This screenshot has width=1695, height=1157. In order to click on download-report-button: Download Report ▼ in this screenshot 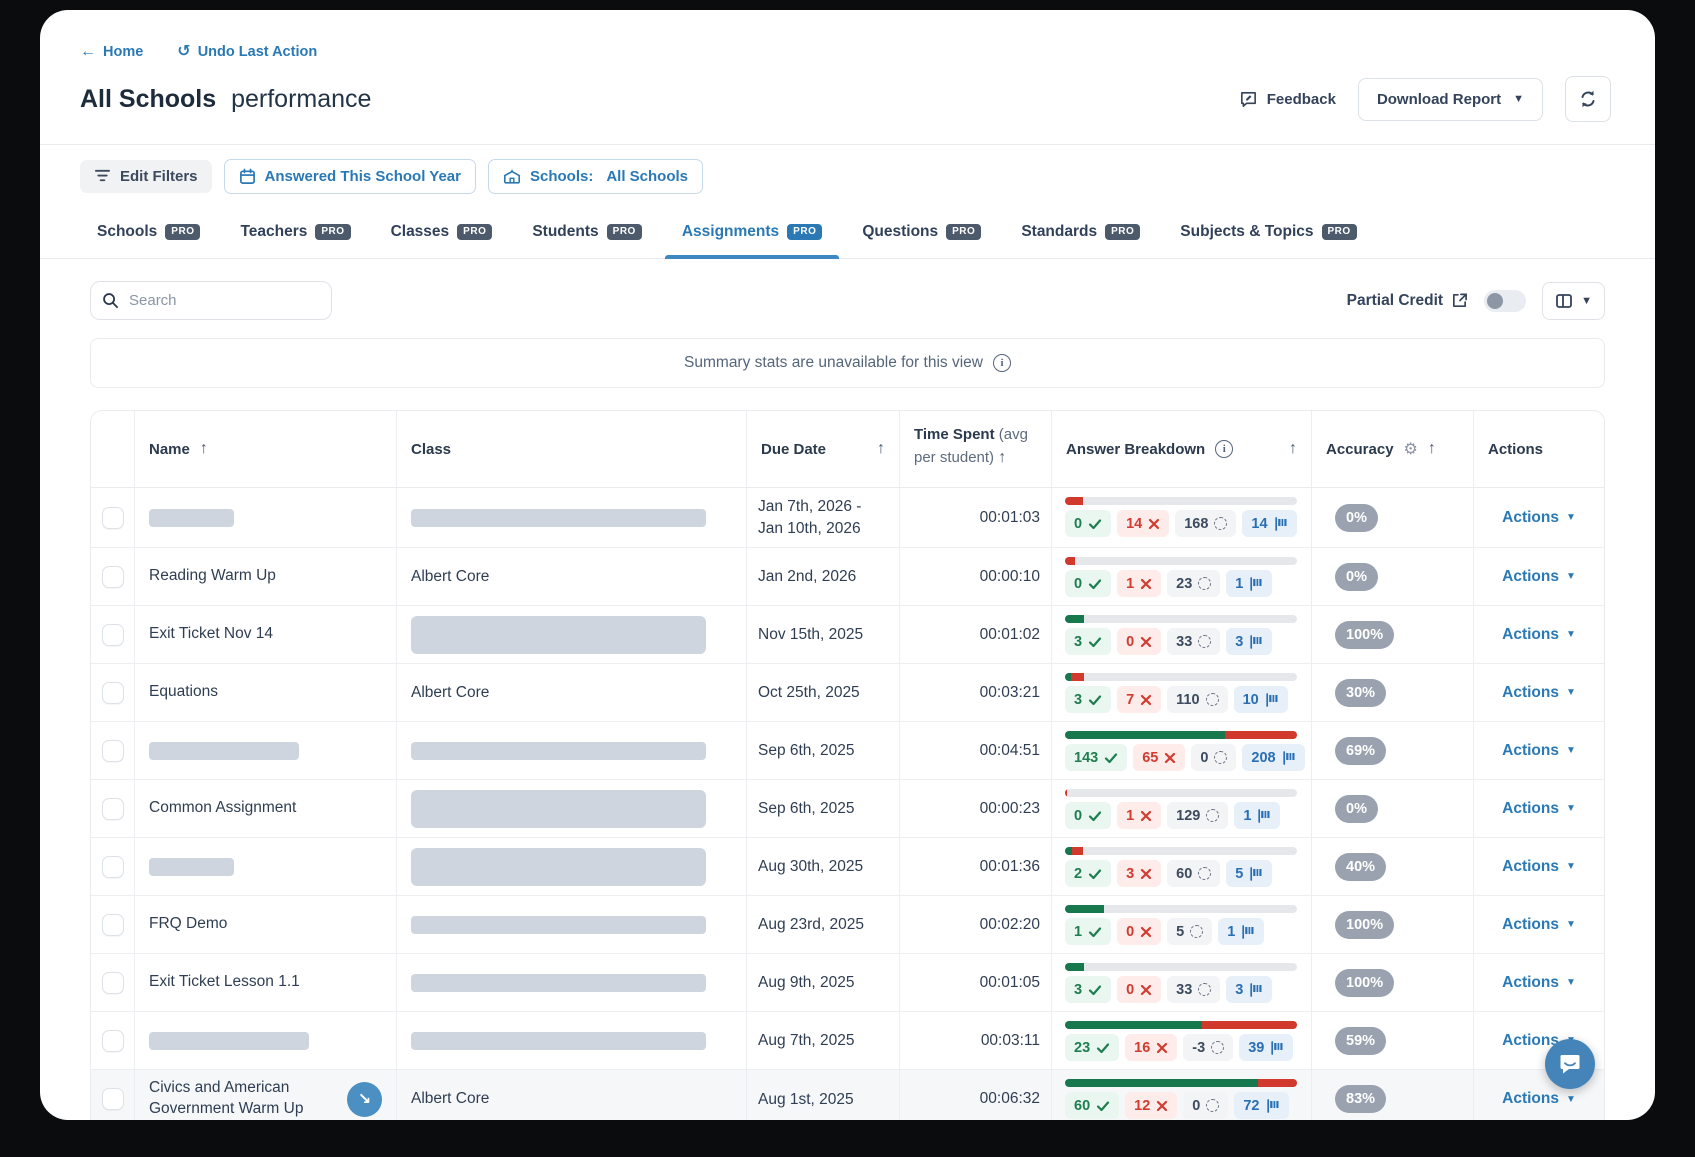, I will do `click(1450, 99)`.